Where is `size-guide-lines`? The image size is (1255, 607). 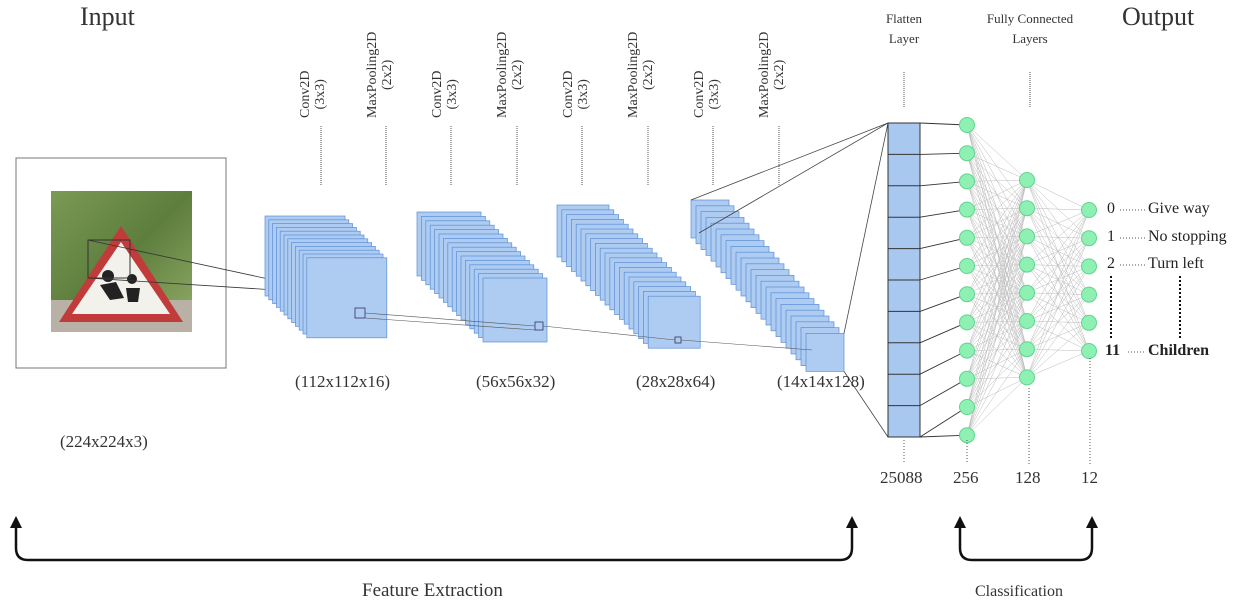 size-guide-lines is located at coordinates (997, 411).